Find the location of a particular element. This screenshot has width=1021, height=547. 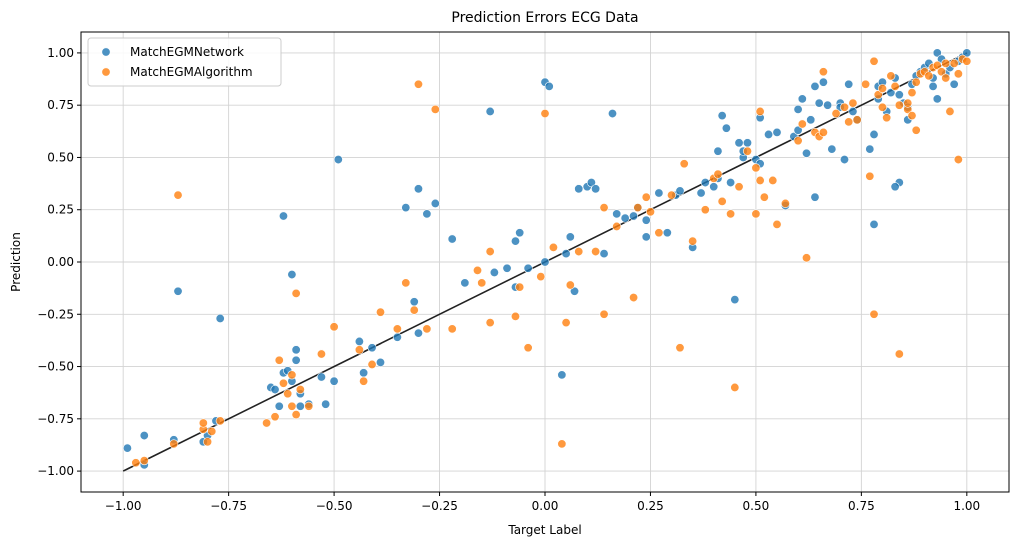

x-tick-label: 1.00 is located at coordinates (966, 506).